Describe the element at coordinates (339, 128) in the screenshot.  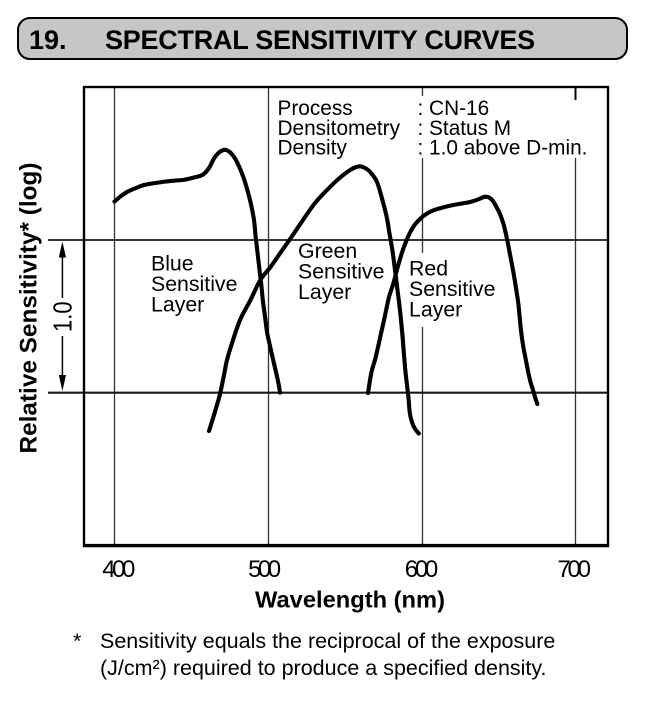
I see `svg-text: Densitometry` at that location.